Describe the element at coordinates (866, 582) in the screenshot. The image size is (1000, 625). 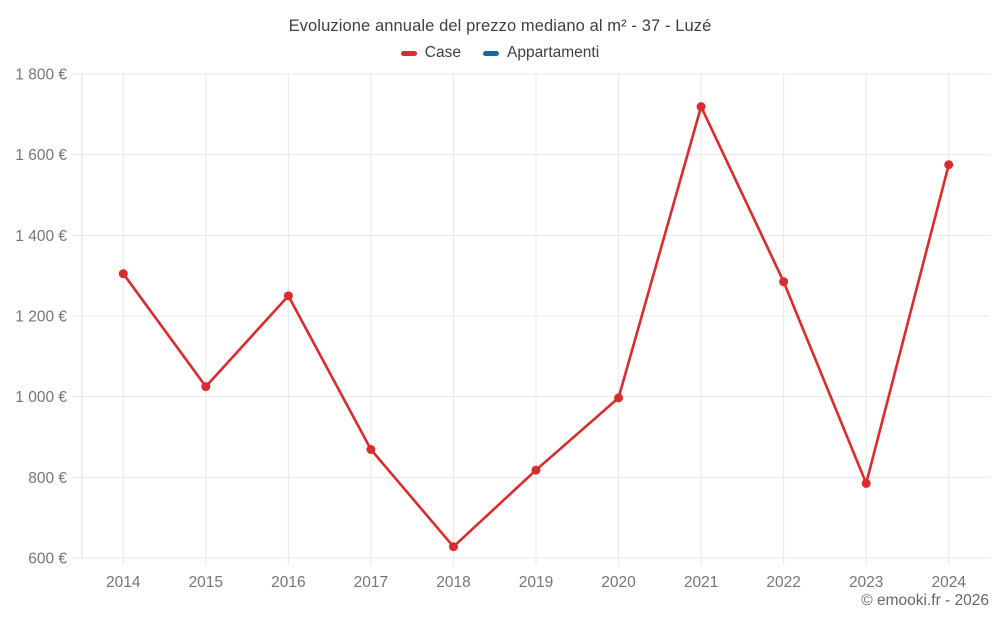
I see `x-tick-label: 2023` at that location.